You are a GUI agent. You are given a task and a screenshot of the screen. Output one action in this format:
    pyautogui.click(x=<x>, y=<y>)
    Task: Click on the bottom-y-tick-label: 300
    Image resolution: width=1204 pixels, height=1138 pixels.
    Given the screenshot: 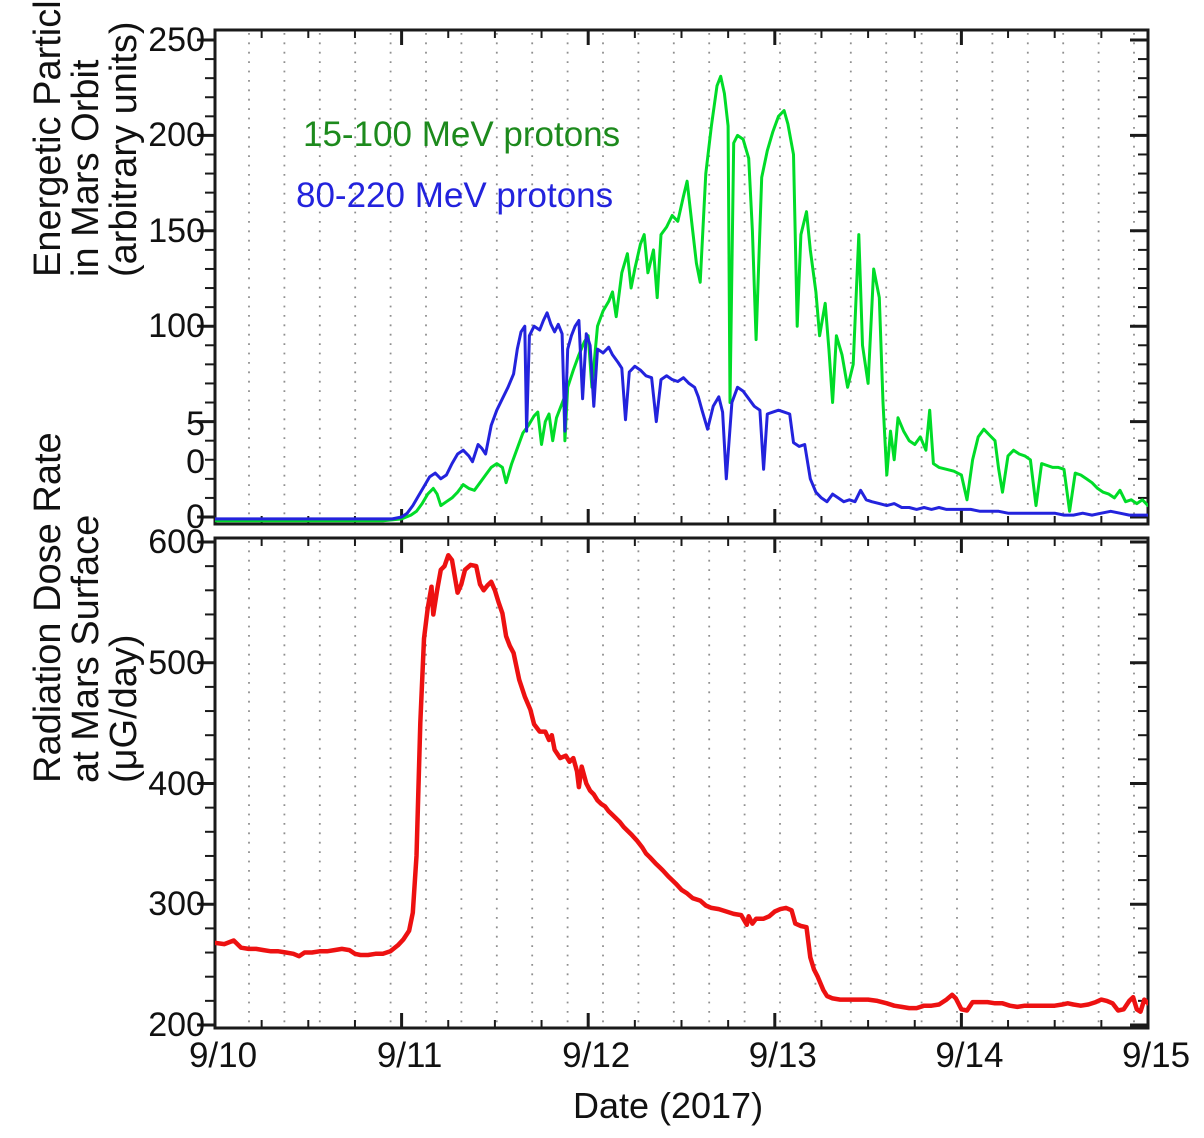 What is the action you would take?
    pyautogui.click(x=176, y=904)
    